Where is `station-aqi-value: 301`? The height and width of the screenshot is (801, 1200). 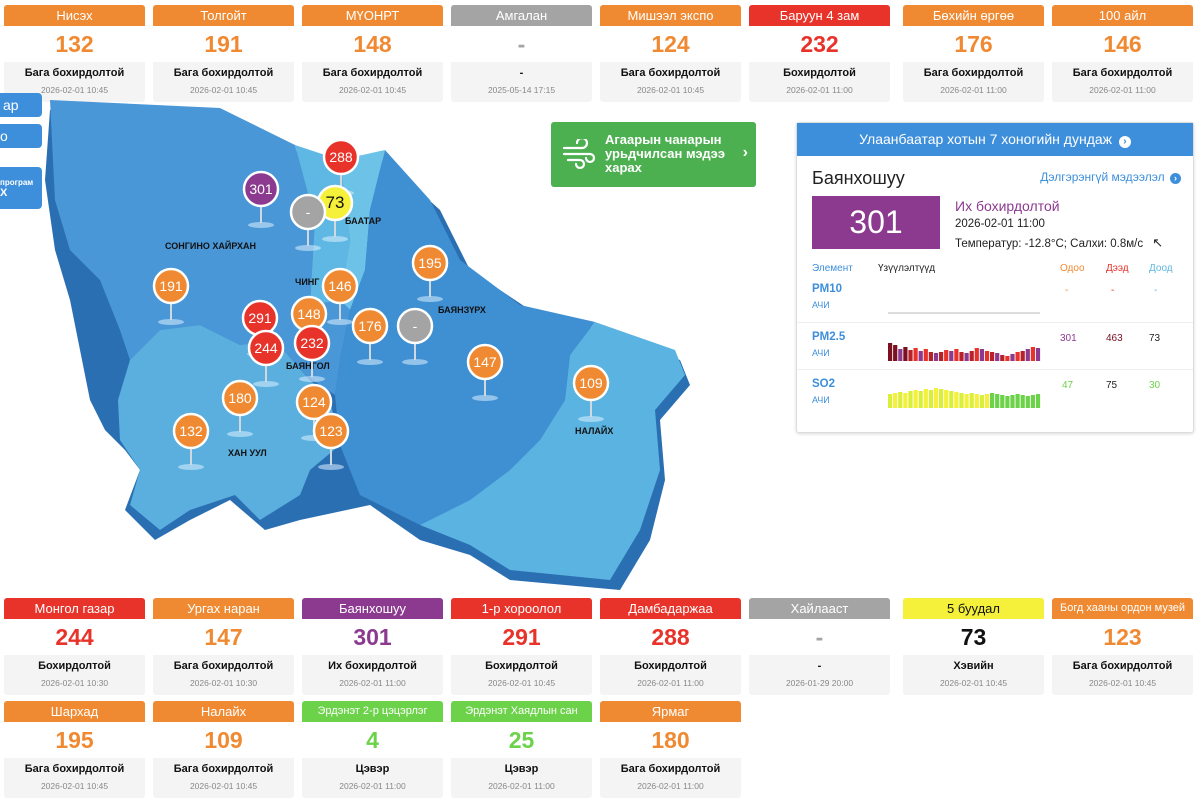 station-aqi-value: 301 is located at coordinates (372, 637).